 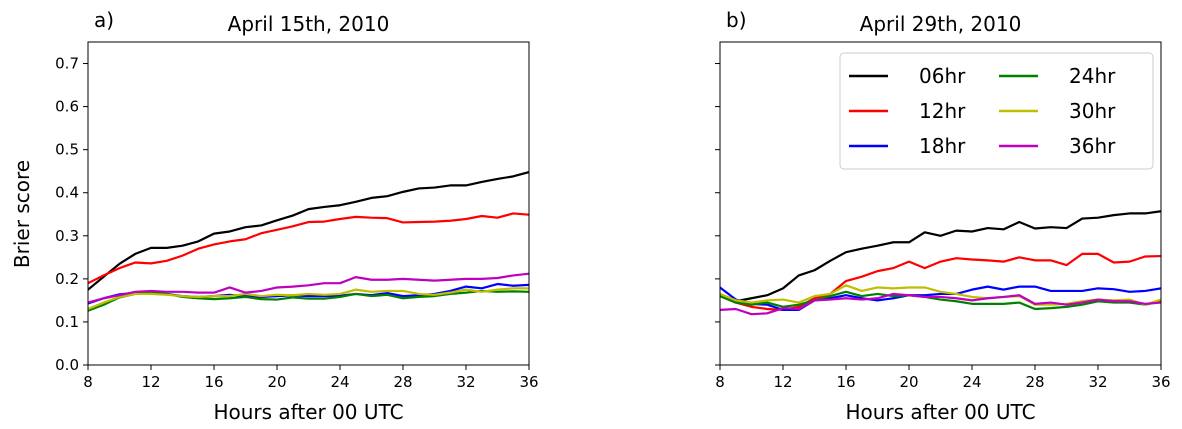 What do you see at coordinates (1092, 146) in the screenshot?
I see `legend-label-36hr: 36hr` at bounding box center [1092, 146].